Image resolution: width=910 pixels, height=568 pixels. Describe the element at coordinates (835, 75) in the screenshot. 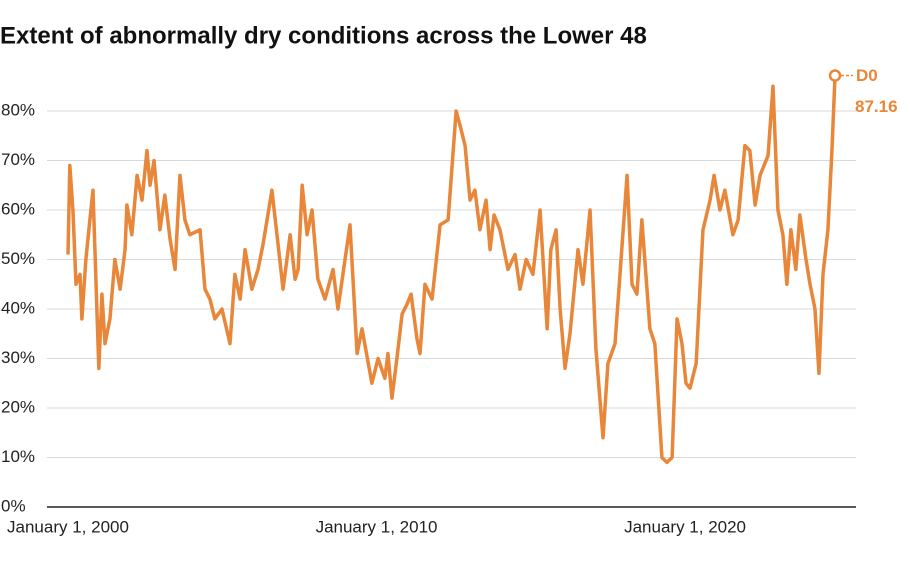

I see `end-marker` at that location.